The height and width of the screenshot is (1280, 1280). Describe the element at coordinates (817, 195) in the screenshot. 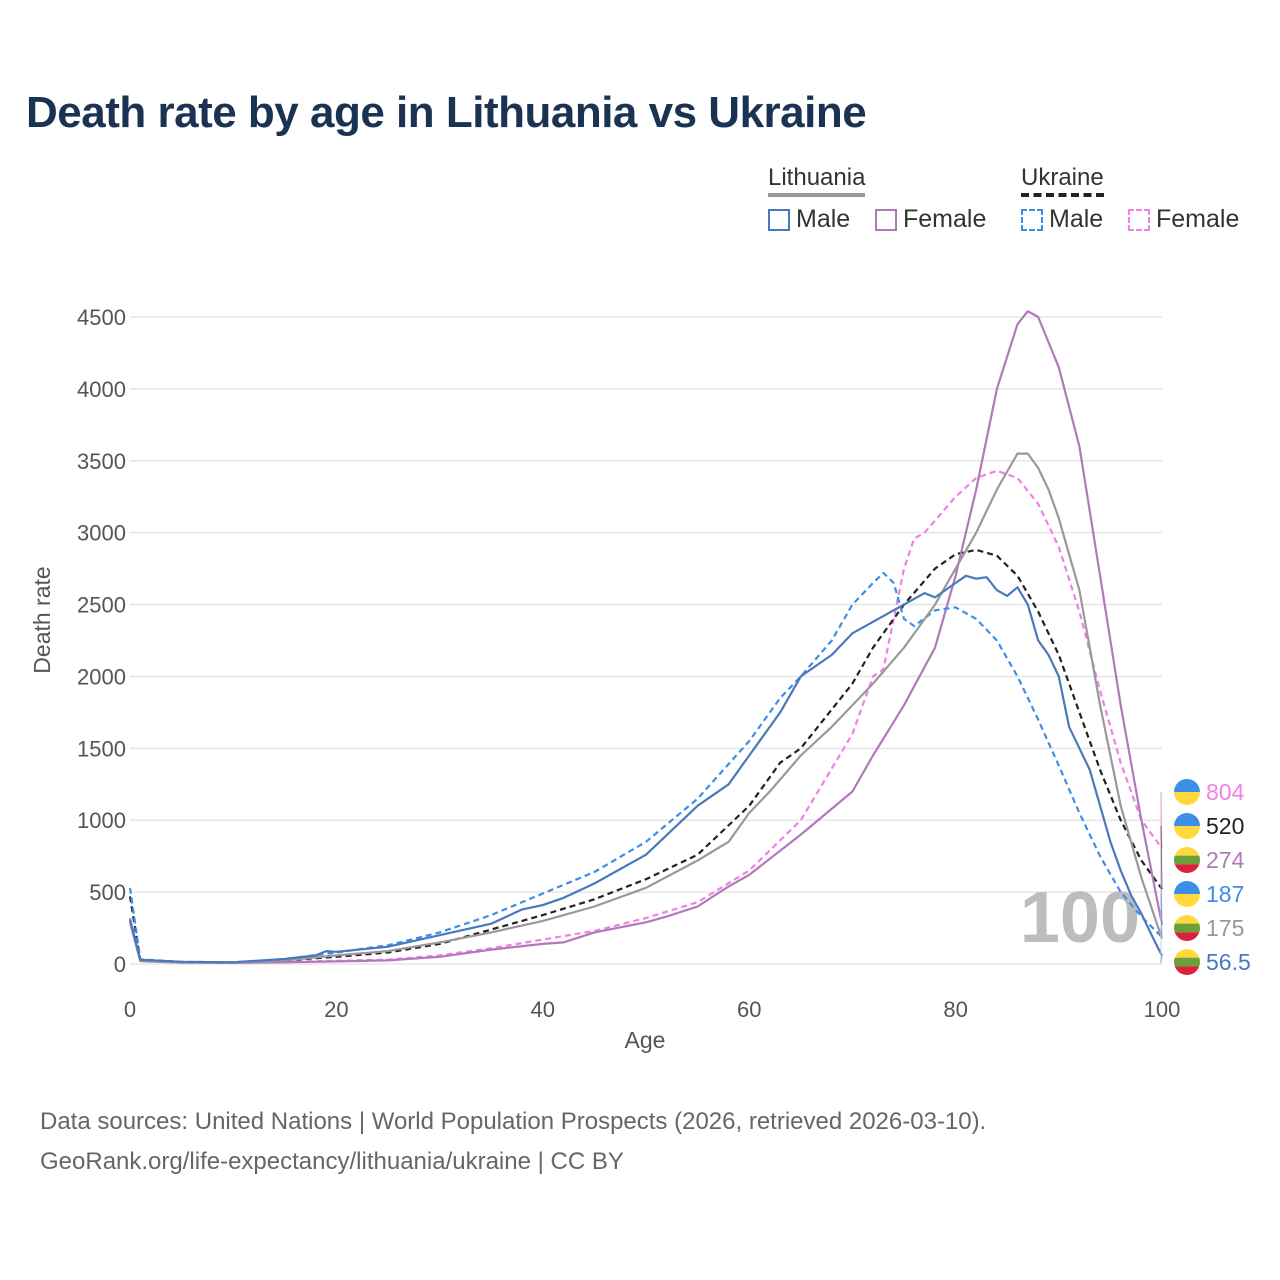

I see `legend-lithuania-line` at that location.